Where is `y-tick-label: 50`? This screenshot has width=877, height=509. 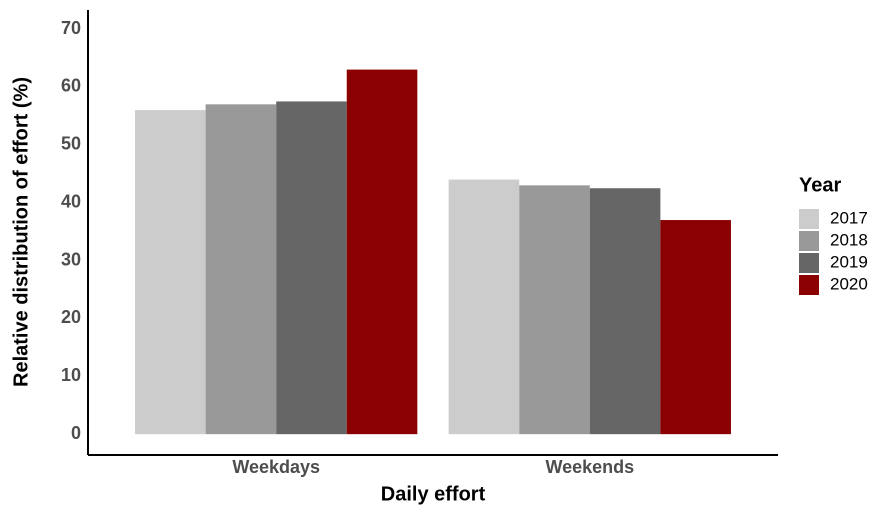 y-tick-label: 50 is located at coordinates (71, 144).